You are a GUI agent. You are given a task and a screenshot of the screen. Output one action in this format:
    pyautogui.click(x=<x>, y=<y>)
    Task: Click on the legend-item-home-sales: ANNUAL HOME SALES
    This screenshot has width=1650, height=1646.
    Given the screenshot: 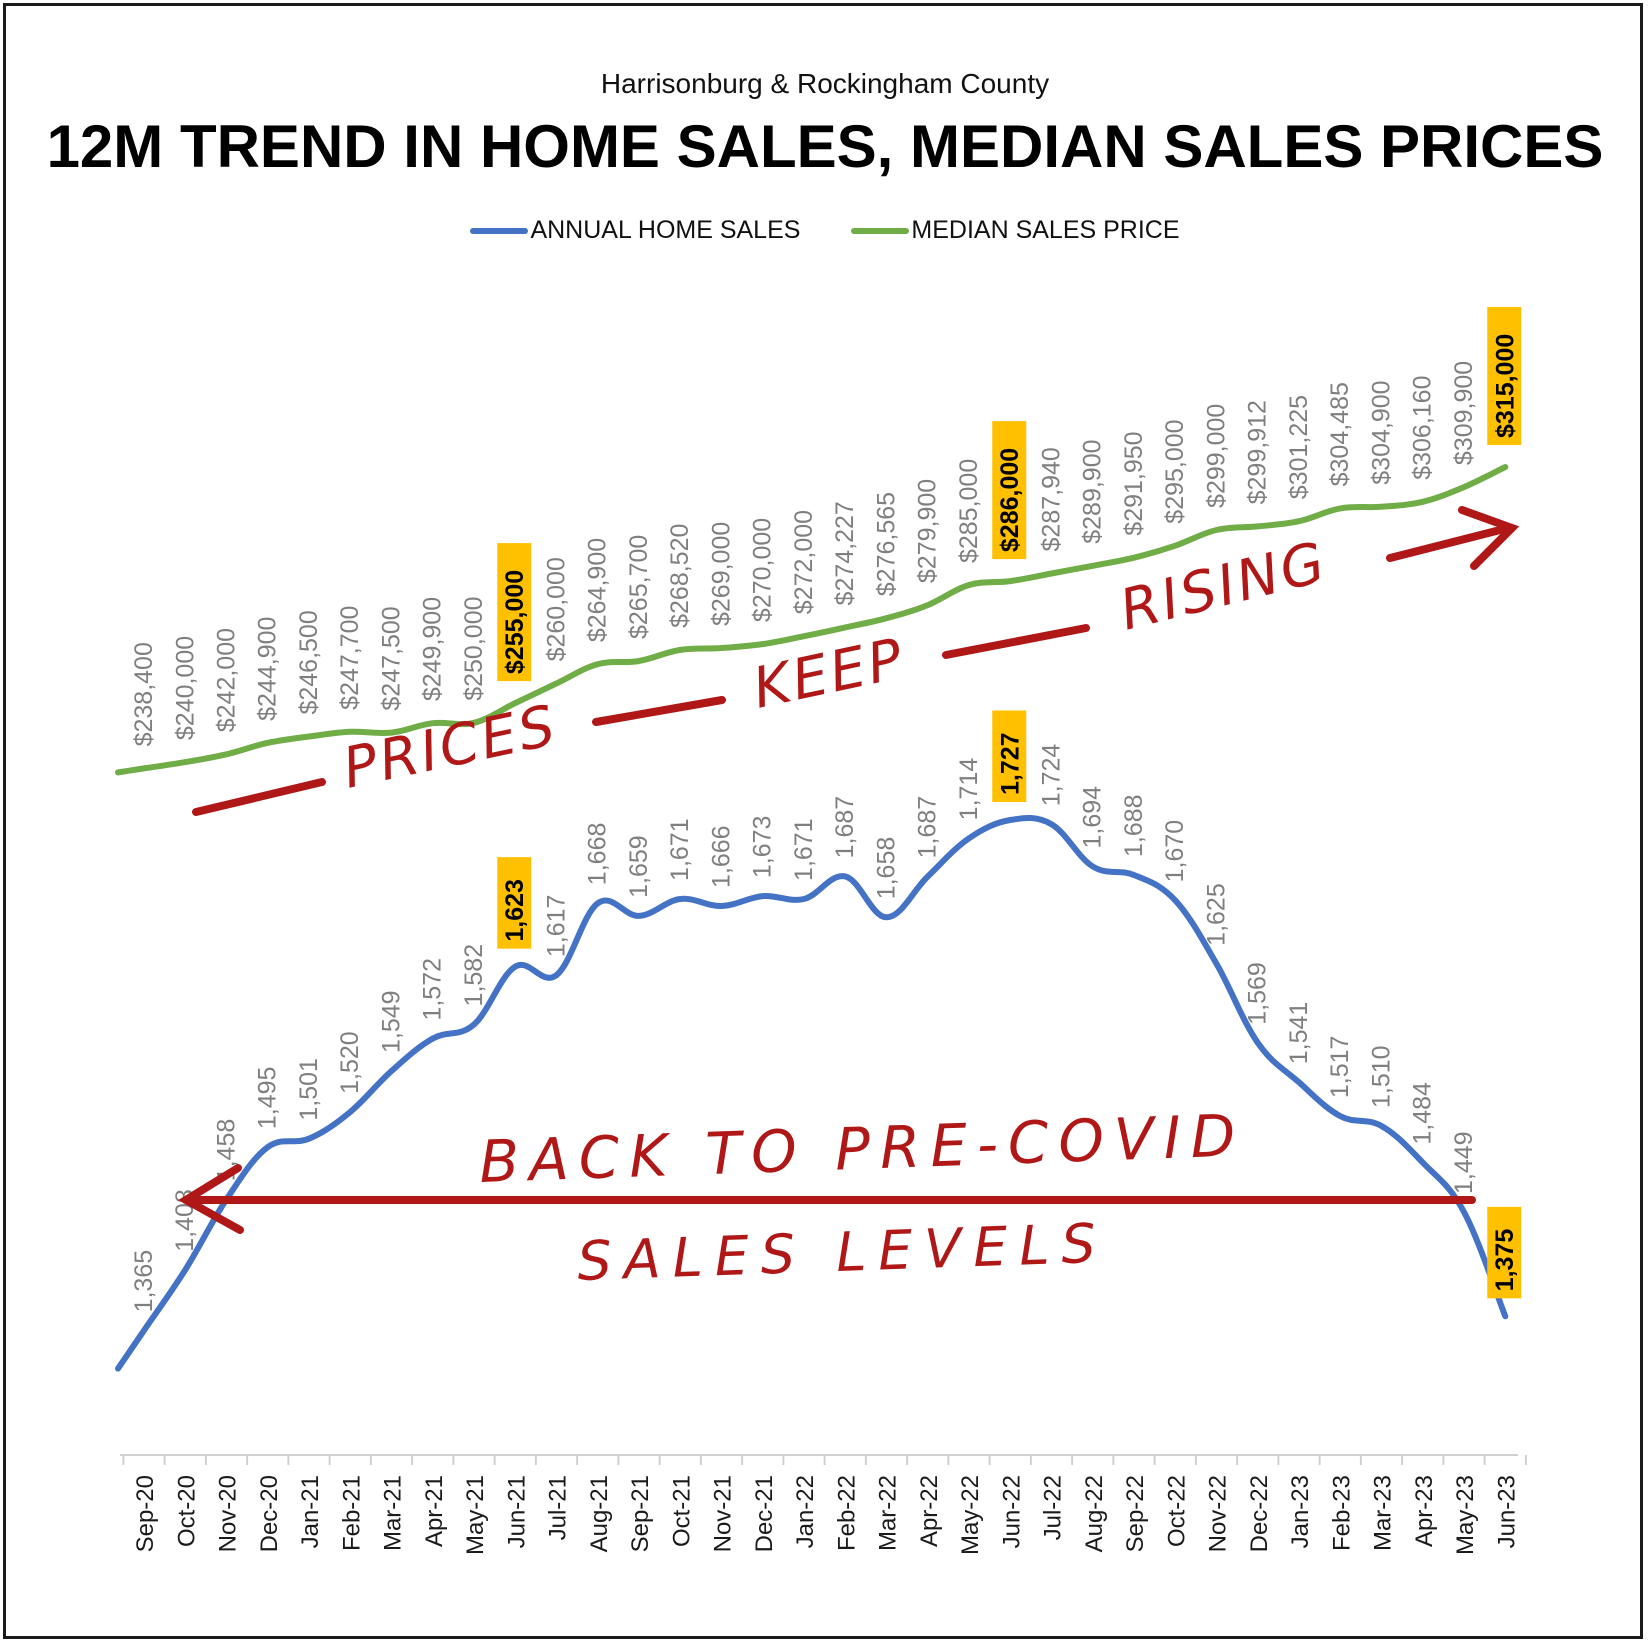 What is the action you would take?
    pyautogui.click(x=635, y=230)
    